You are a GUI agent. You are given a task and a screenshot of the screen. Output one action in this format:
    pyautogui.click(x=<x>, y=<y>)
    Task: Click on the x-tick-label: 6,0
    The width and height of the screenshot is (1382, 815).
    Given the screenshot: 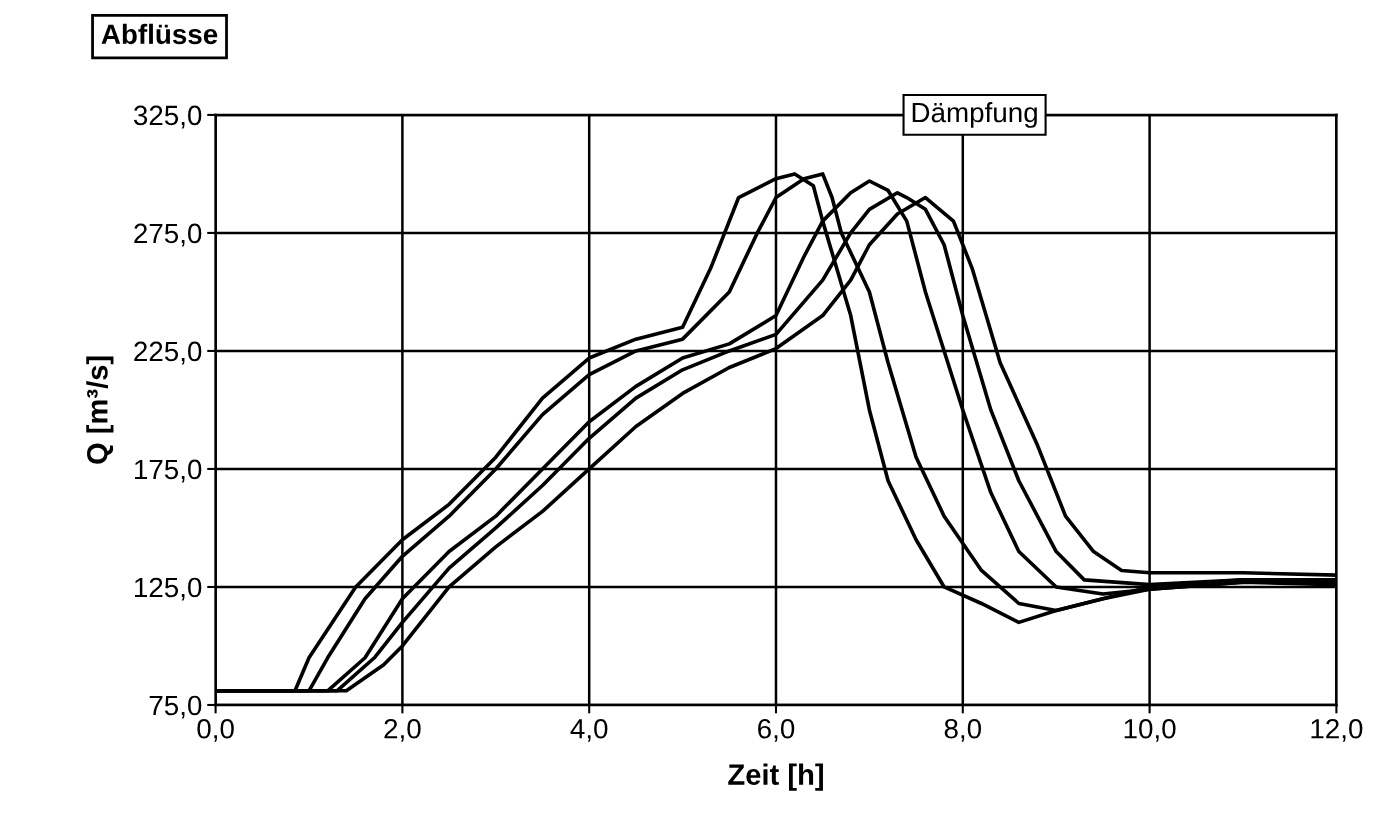 What is the action you would take?
    pyautogui.click(x=776, y=730)
    